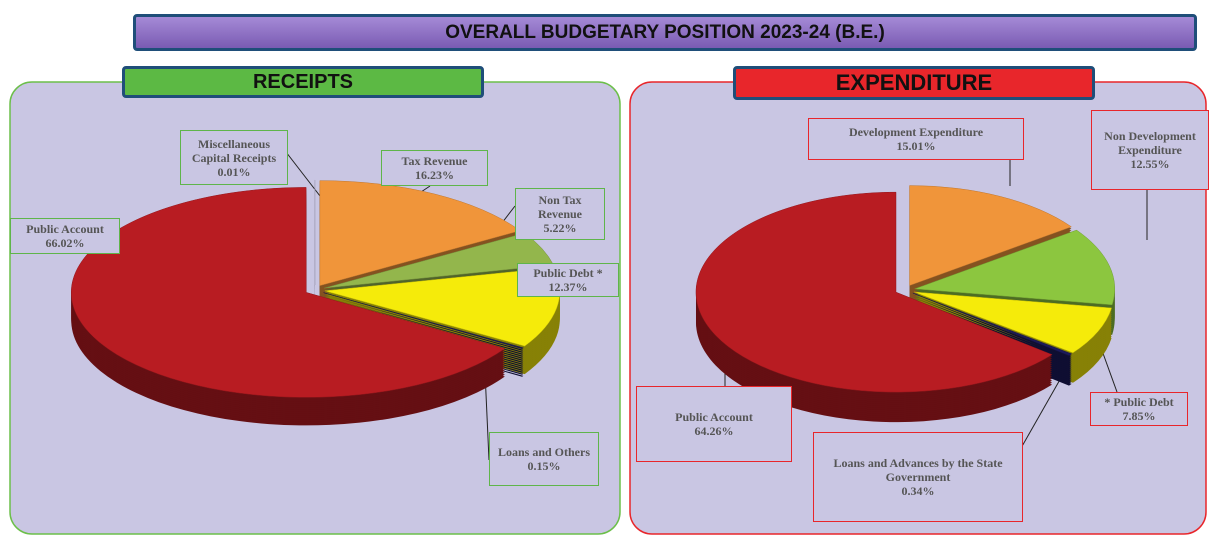 This screenshot has width=1210, height=538. I want to click on value-label: 12.55%, so click(1150, 164).